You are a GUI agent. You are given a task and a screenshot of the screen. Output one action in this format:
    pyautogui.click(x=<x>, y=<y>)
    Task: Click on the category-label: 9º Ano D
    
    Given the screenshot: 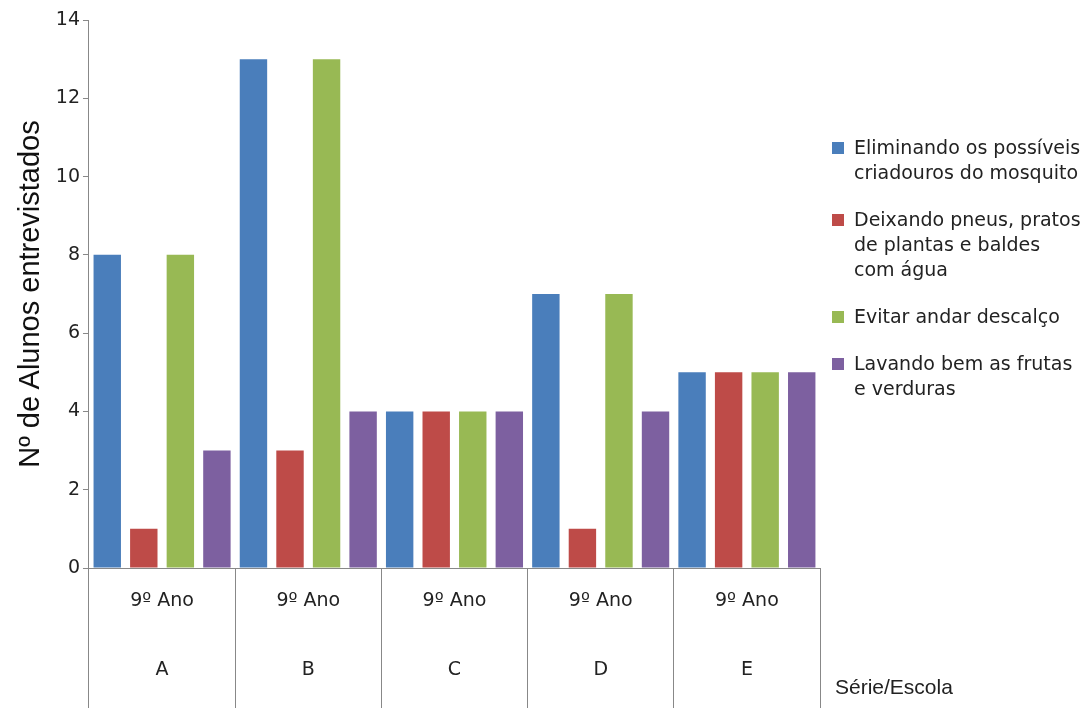 What is the action you would take?
    pyautogui.click(x=600, y=633)
    